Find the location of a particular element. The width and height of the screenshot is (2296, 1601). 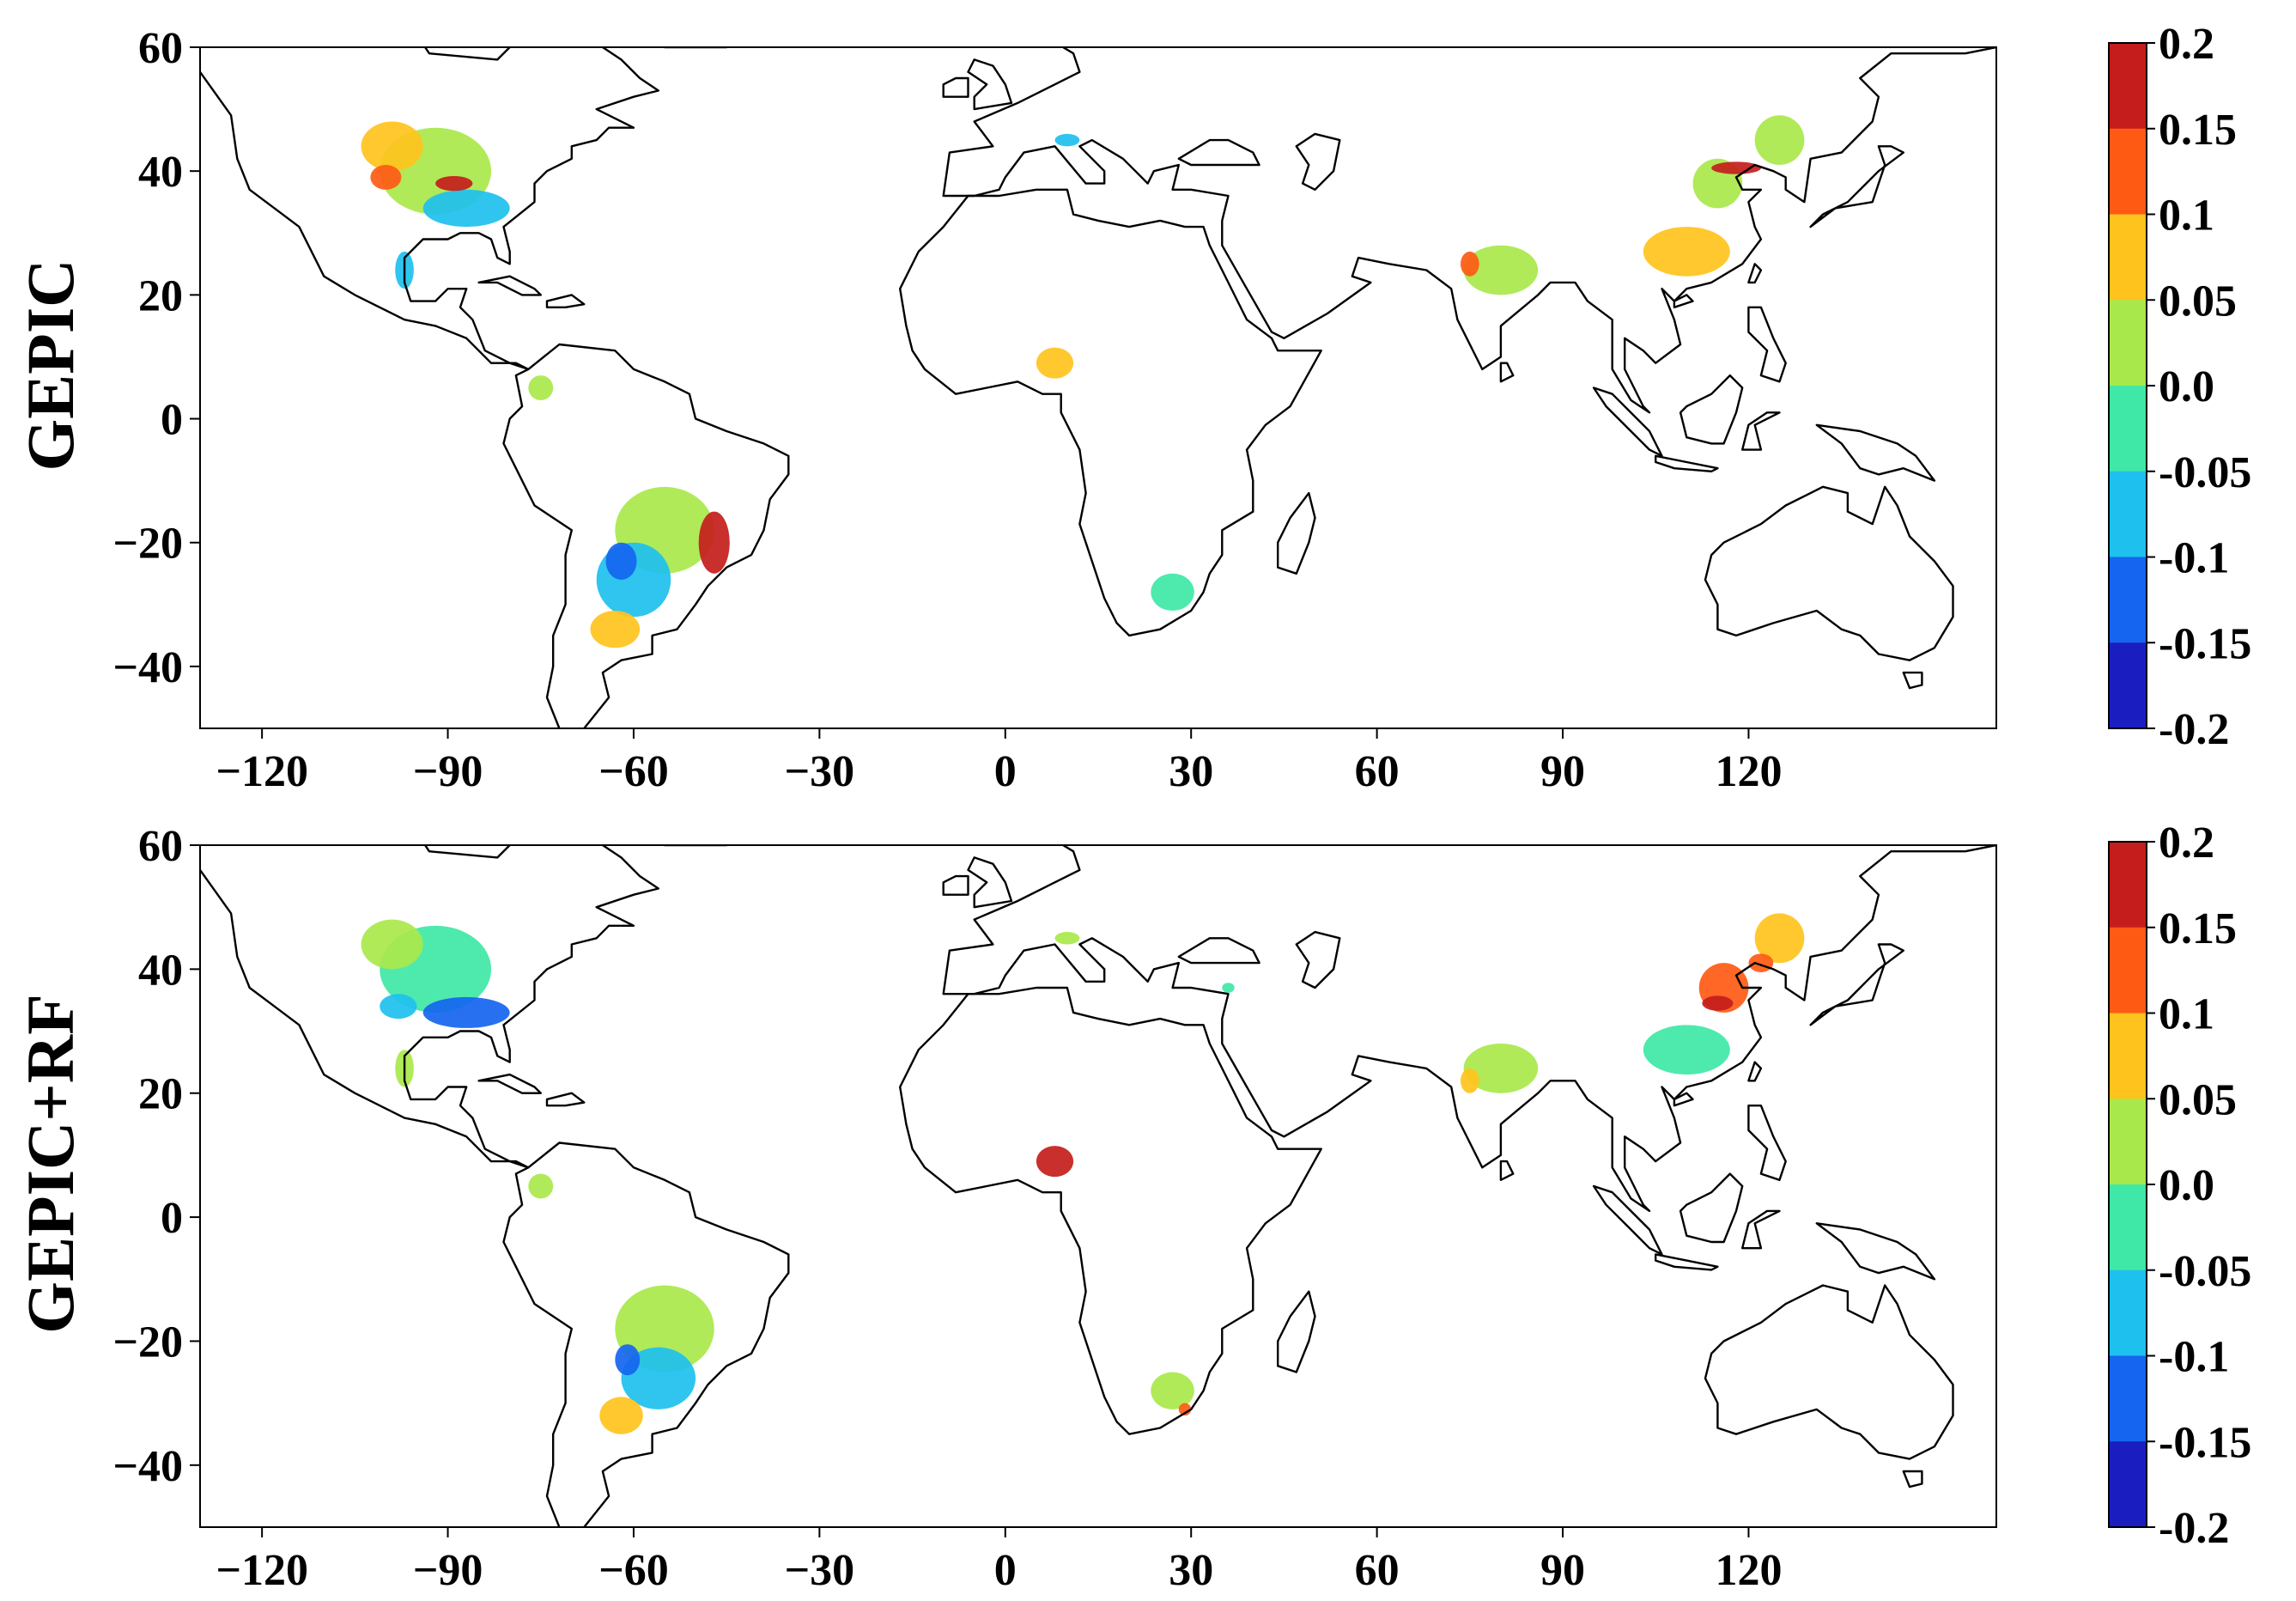

x-axis-gepic: −120 −90 −60 −30 0 30 60 90 120 is located at coordinates (999, 762).